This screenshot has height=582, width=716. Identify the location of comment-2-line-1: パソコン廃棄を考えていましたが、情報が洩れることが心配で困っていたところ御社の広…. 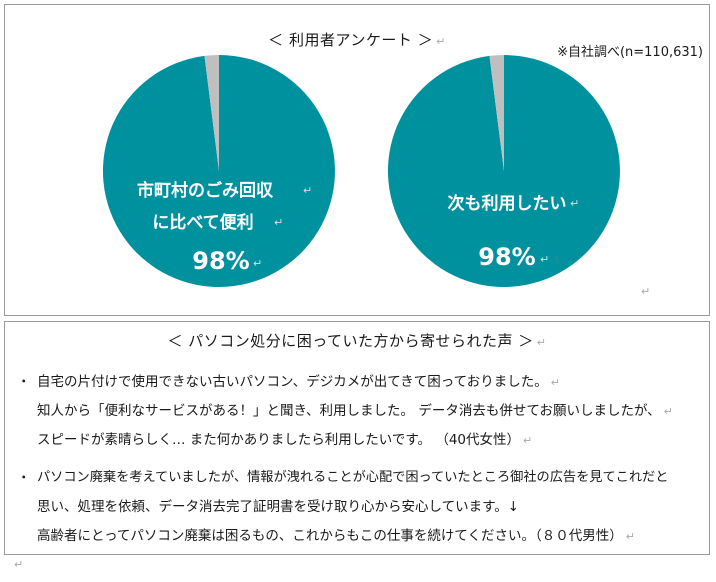
(353, 477).